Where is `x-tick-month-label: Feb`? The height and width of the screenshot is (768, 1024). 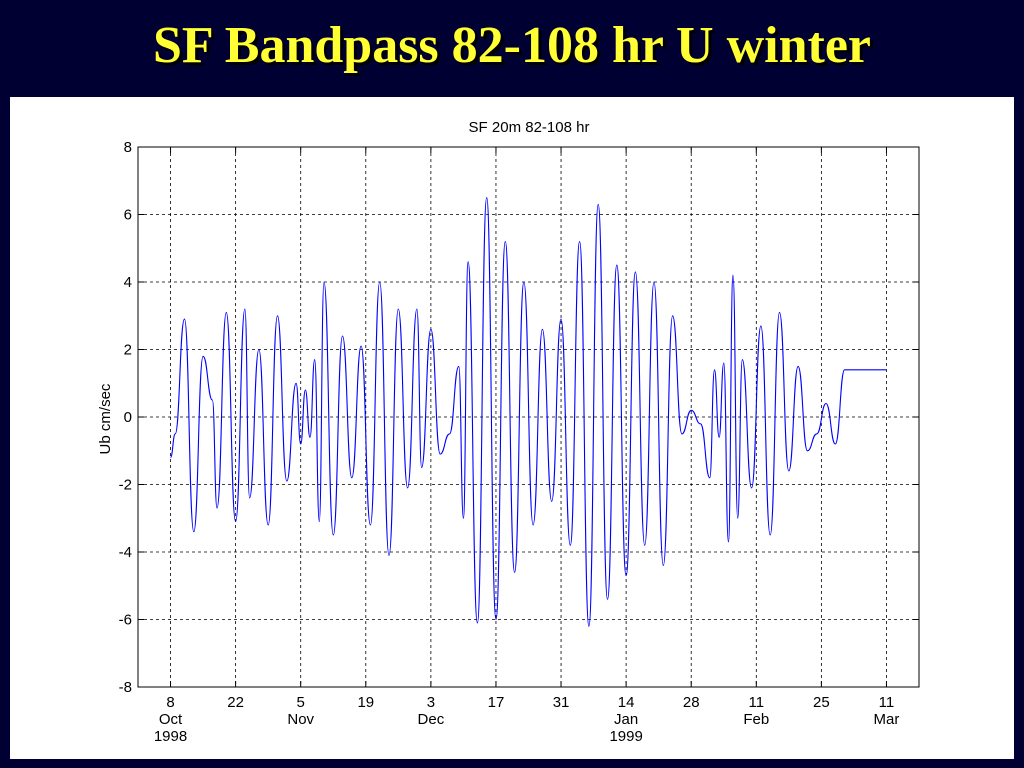 x-tick-month-label: Feb is located at coordinates (756, 719).